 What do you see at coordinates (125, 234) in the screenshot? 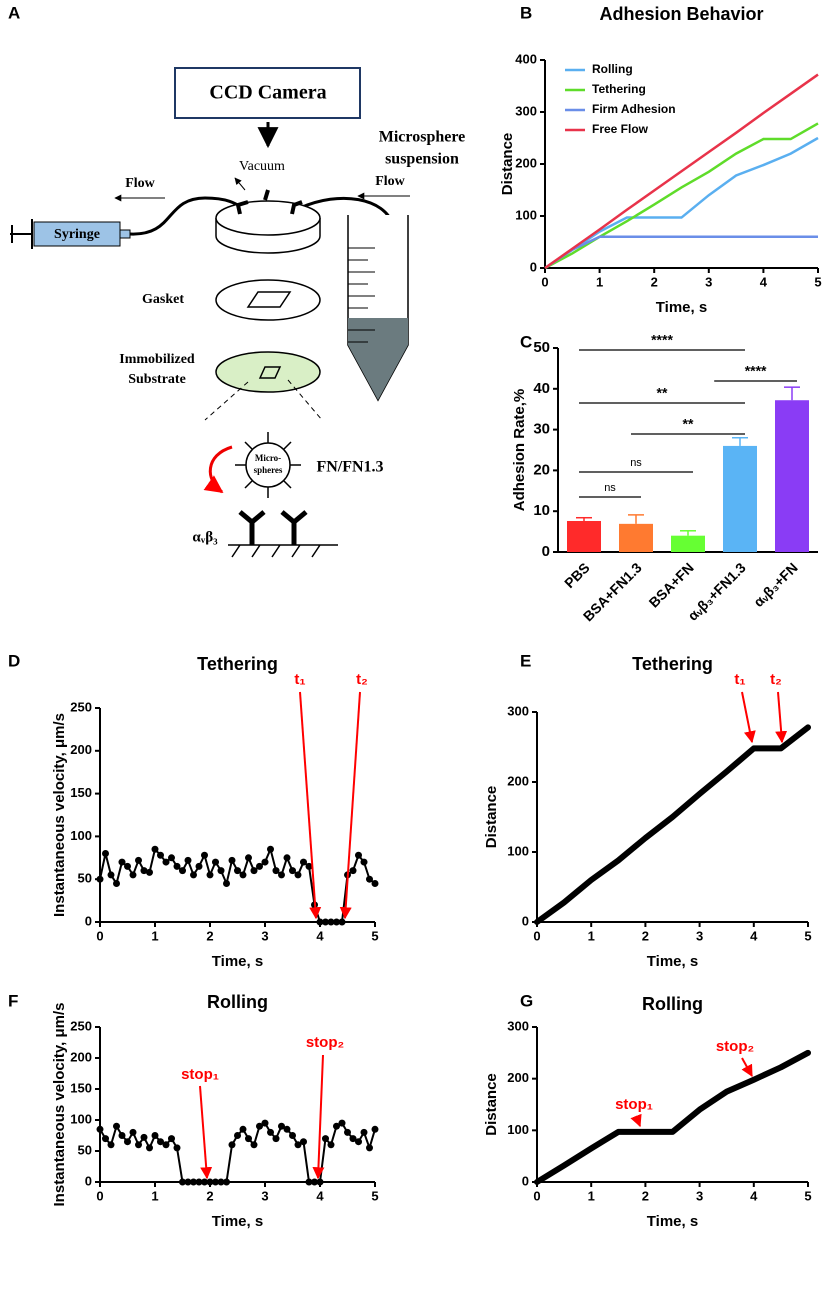
I see `syringe-tip` at bounding box center [125, 234].